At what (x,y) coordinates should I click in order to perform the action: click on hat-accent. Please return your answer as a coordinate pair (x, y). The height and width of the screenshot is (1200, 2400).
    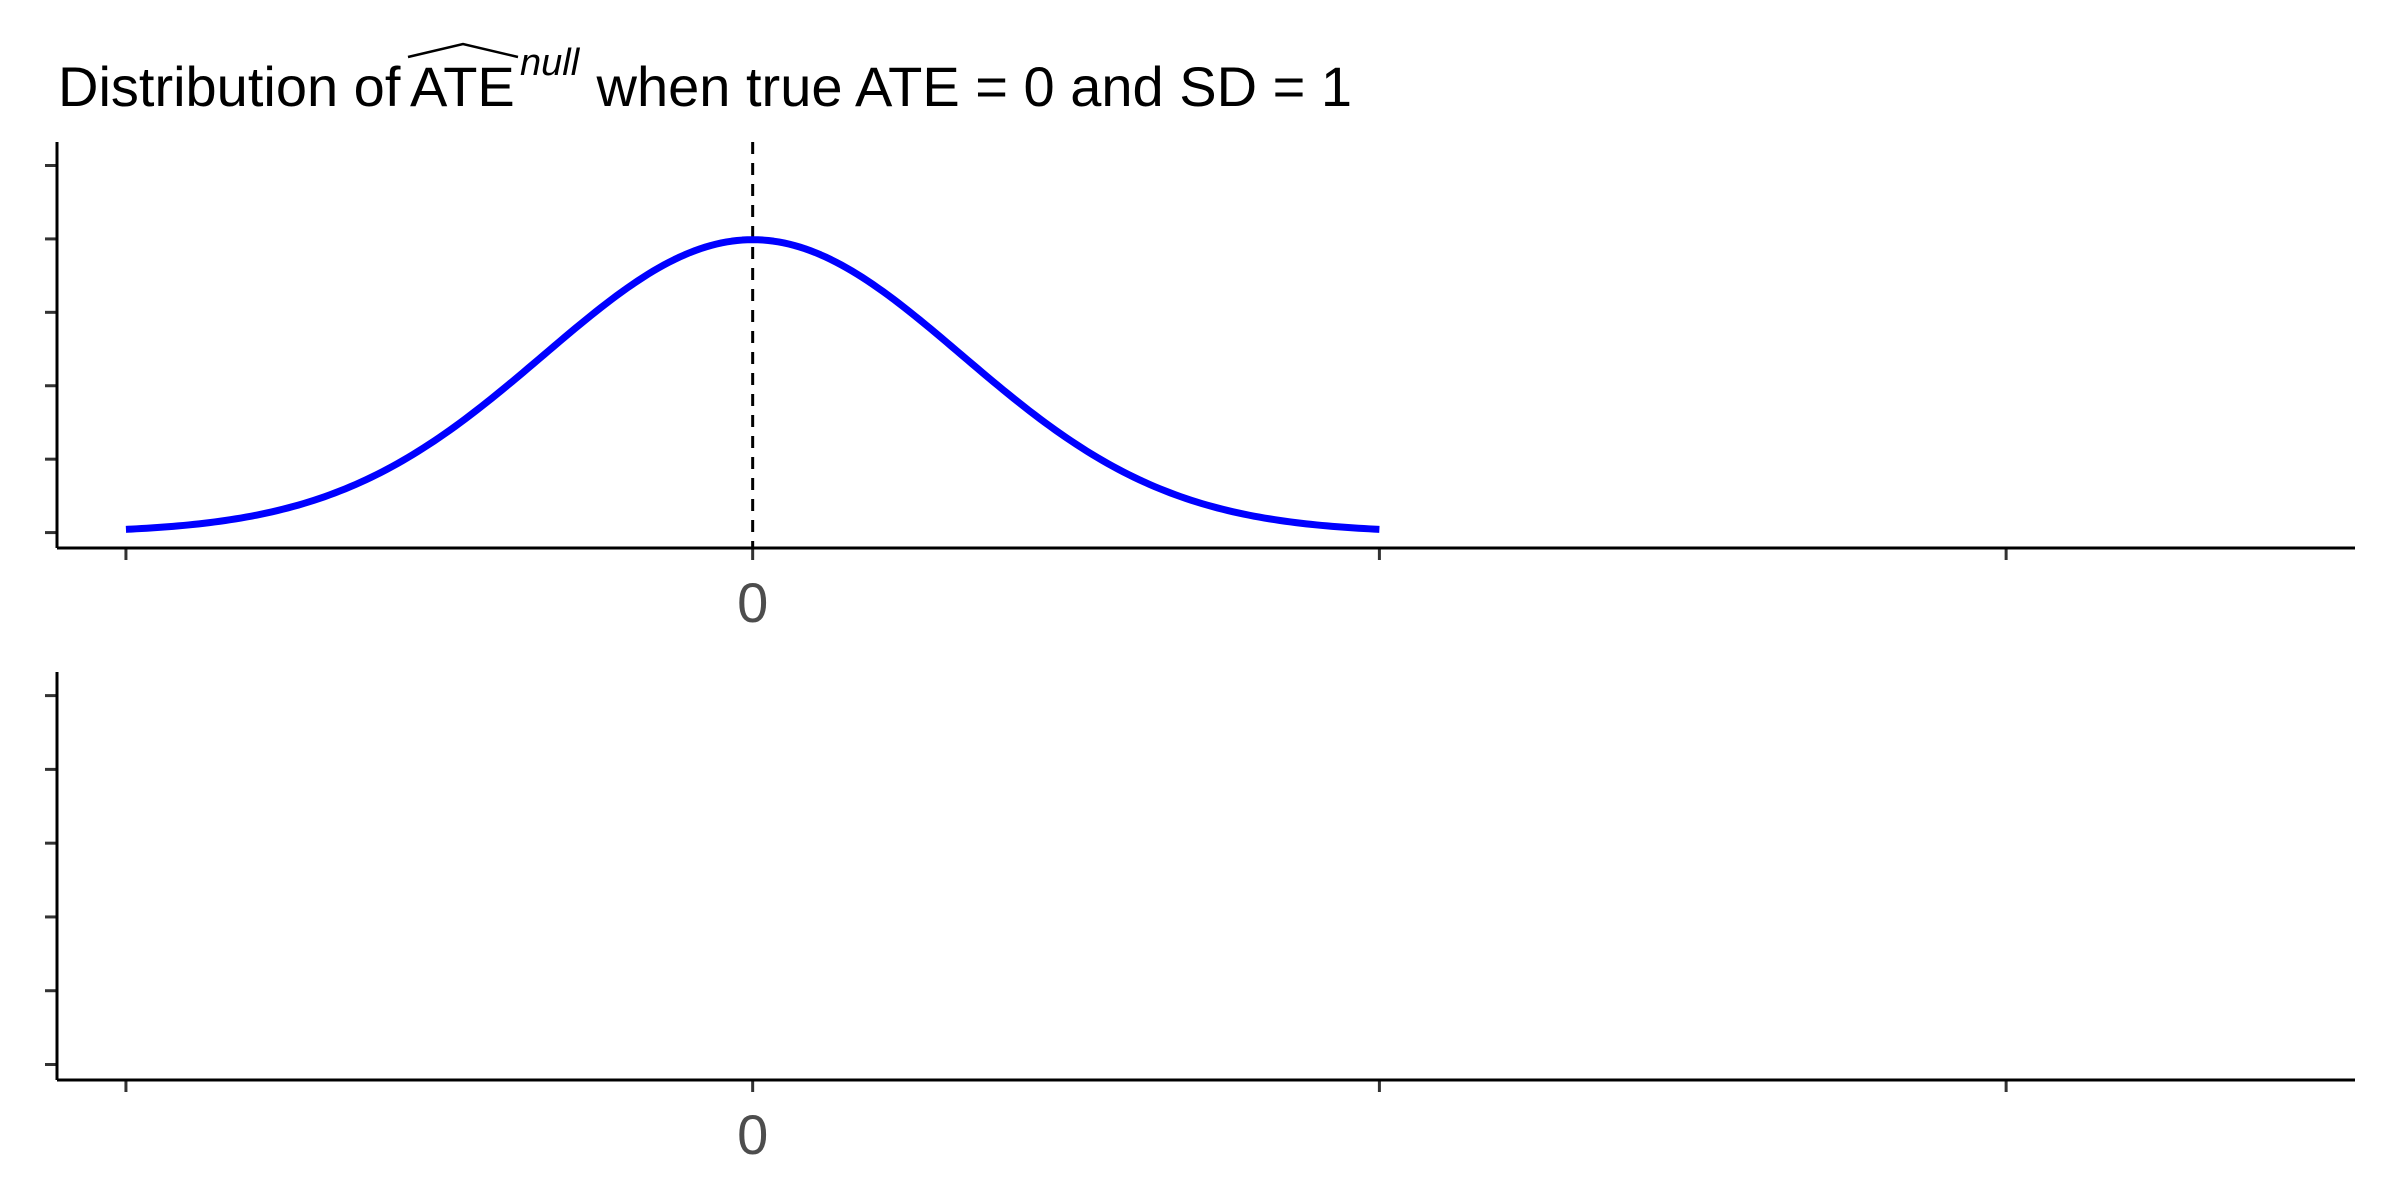
    Looking at the image, I should click on (463, 50).